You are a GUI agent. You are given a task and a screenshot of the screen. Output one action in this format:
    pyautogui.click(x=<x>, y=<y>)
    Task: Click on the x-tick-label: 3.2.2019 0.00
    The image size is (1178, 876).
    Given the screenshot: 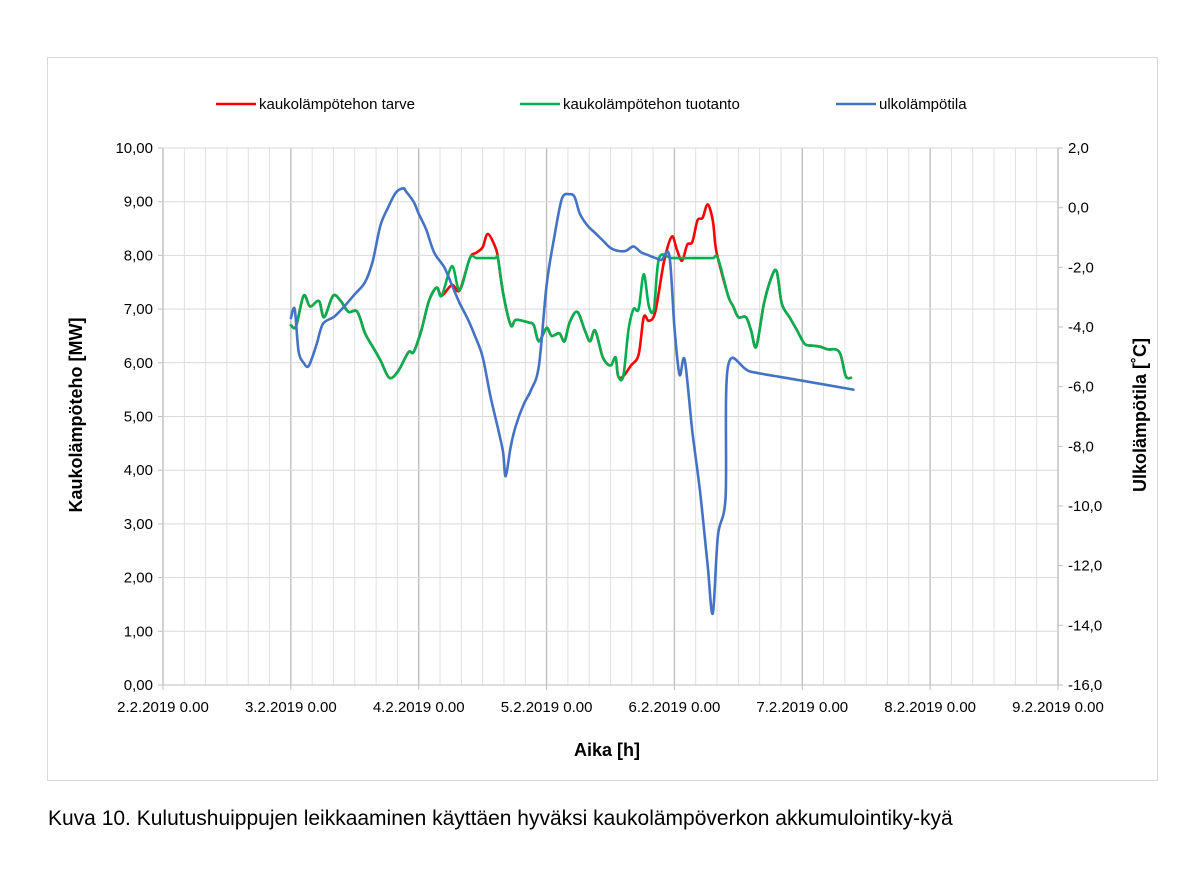 What is the action you would take?
    pyautogui.click(x=291, y=707)
    